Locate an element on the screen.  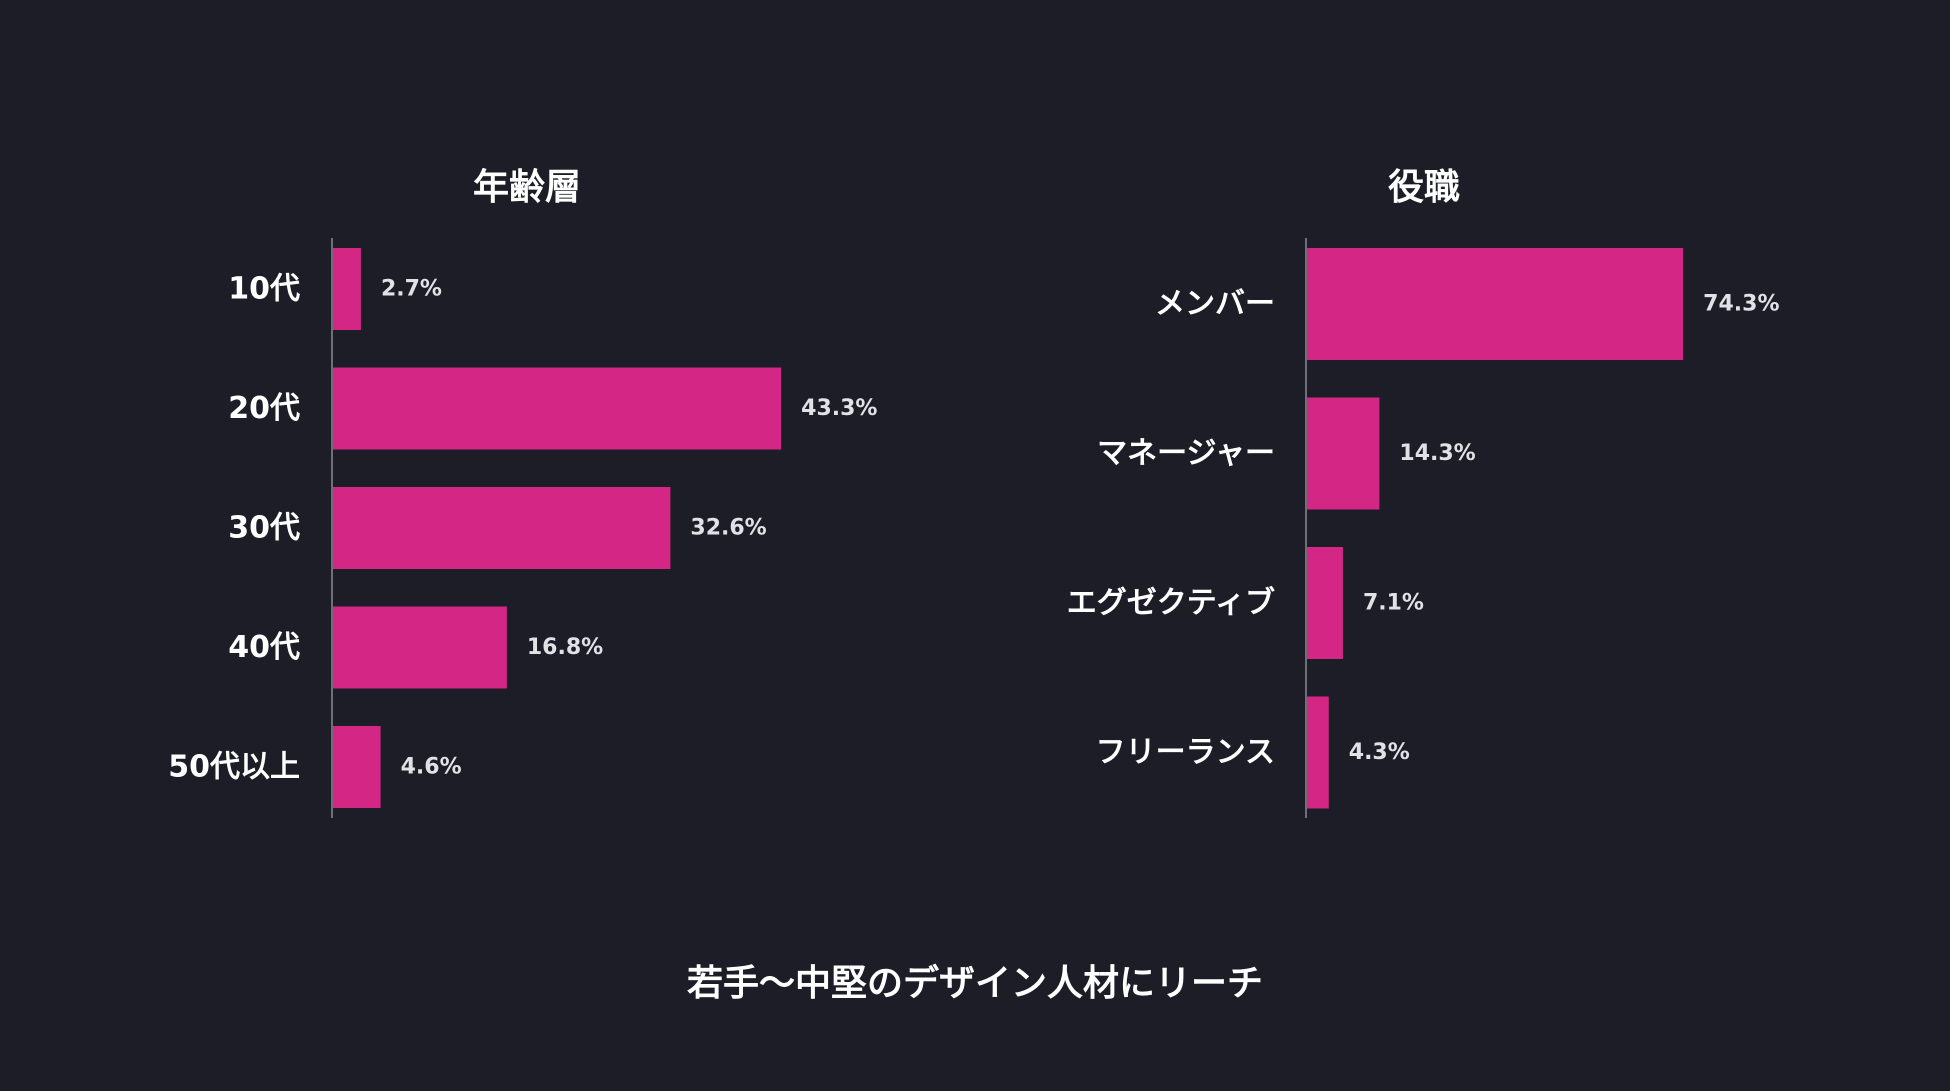
role-category-label: マネージャー is located at coordinates (1186, 453).